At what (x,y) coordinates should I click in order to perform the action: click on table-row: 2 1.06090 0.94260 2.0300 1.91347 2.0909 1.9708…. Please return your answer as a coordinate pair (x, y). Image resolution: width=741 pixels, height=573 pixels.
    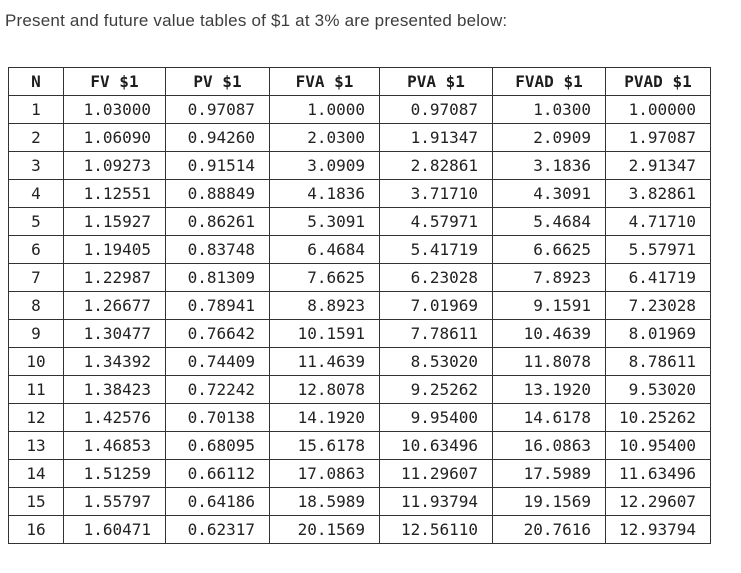
    Looking at the image, I should click on (359, 137).